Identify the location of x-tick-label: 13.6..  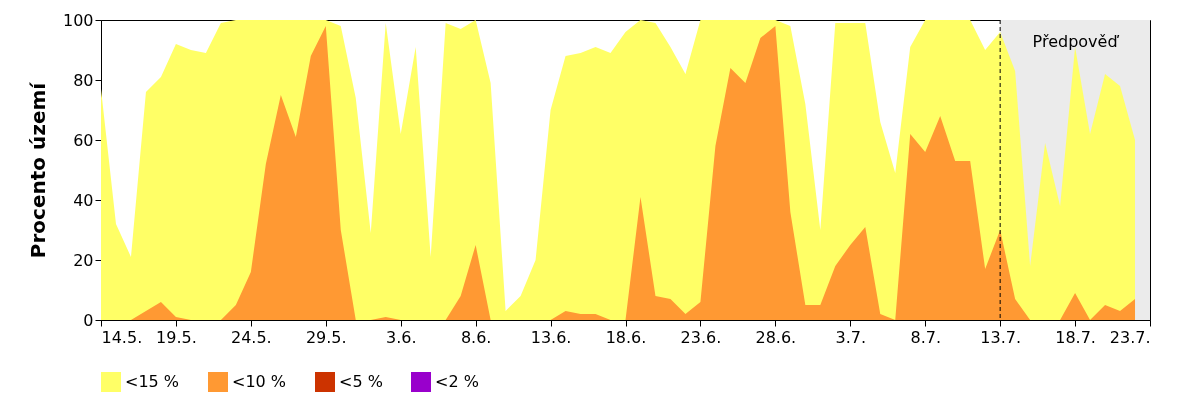
(551, 337).